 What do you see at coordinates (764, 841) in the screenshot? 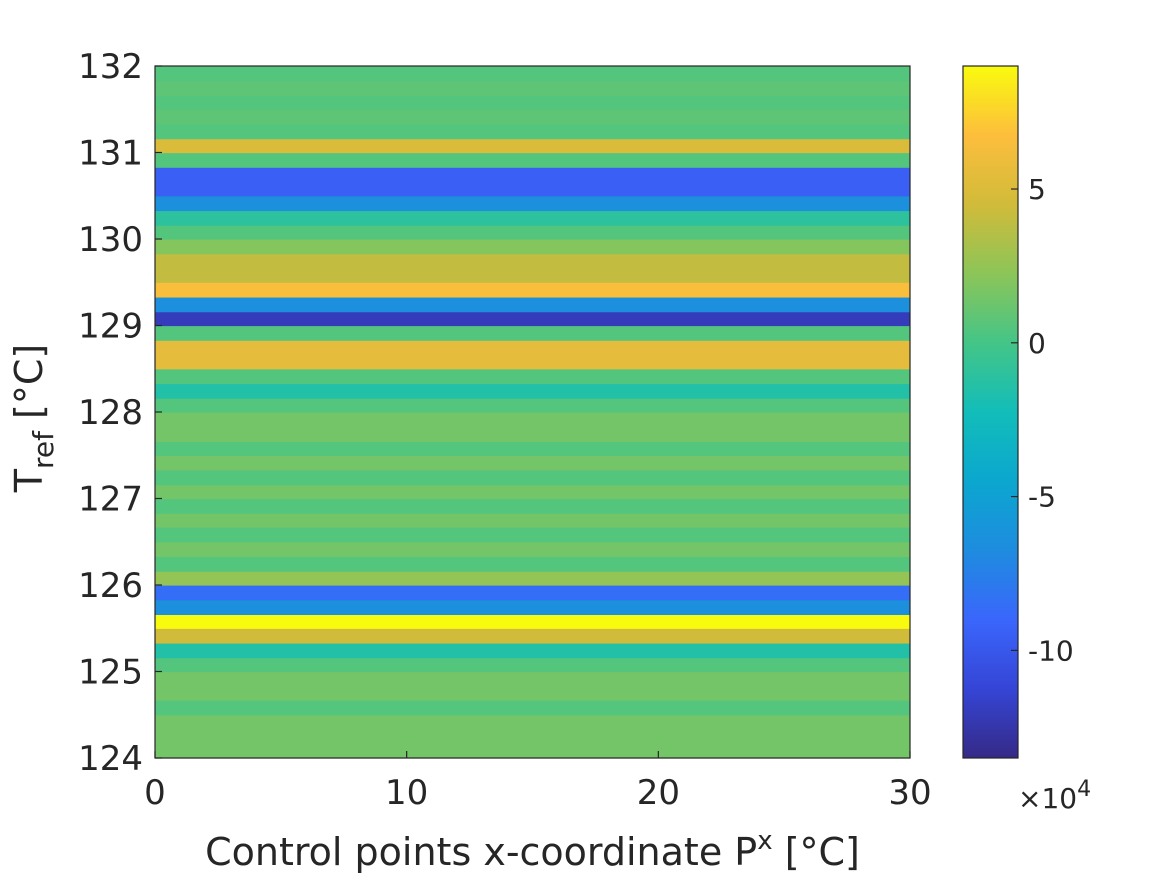
I see `x-axis-label-sup: x` at bounding box center [764, 841].